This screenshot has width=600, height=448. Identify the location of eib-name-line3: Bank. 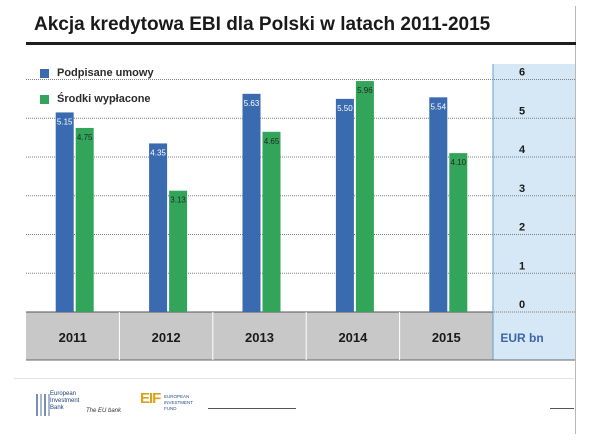
(57, 408).